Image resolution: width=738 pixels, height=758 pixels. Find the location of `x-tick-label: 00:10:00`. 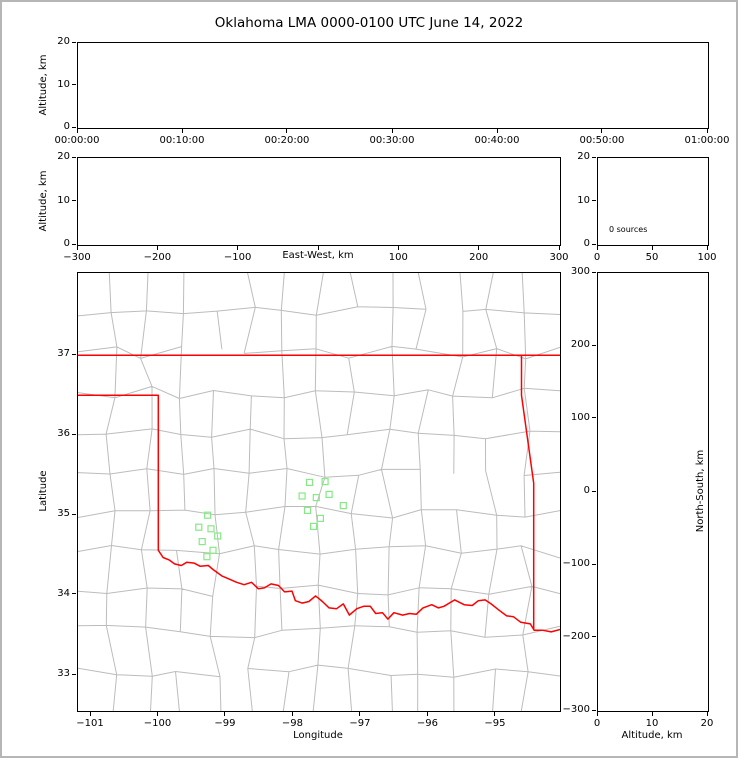

x-tick-label: 00:10:00 is located at coordinates (182, 140).